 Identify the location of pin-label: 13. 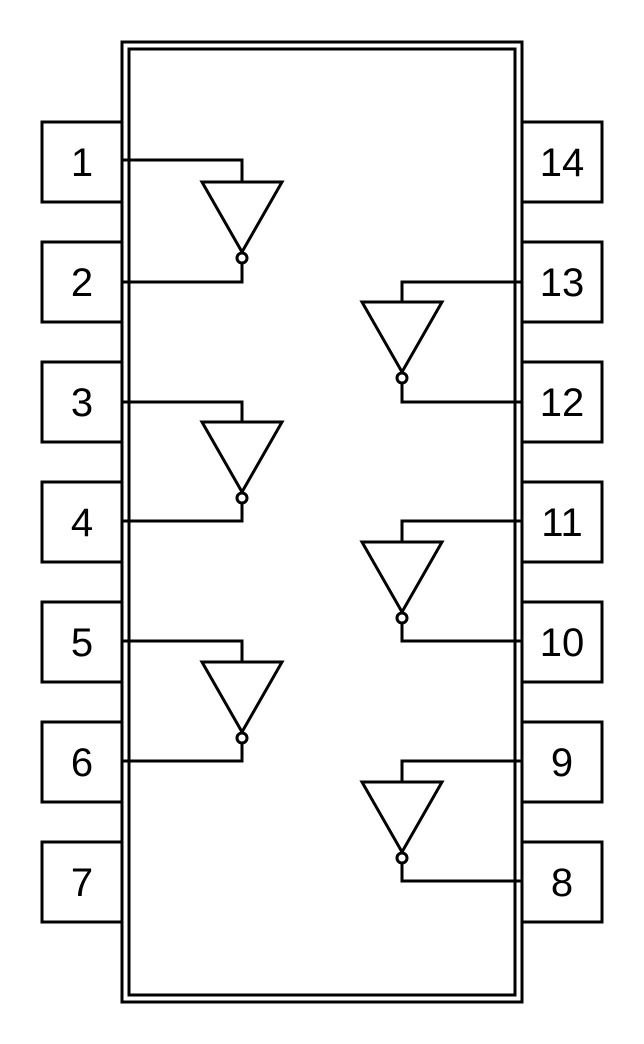
(562, 283).